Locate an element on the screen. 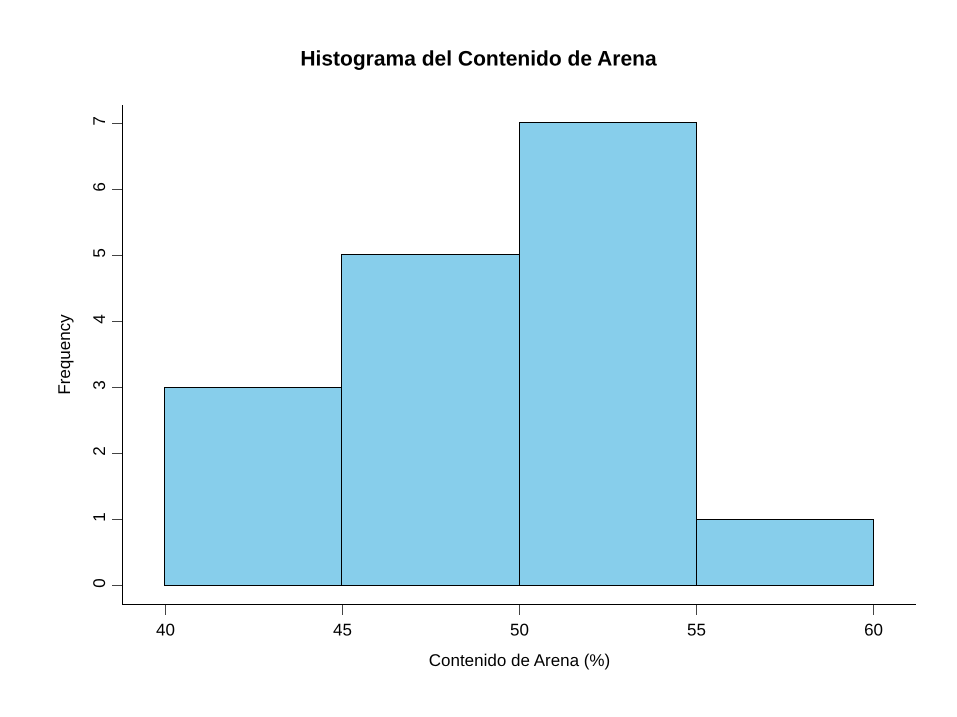 This screenshot has height=717, width=957. x-tick-label: 40 is located at coordinates (165, 630).